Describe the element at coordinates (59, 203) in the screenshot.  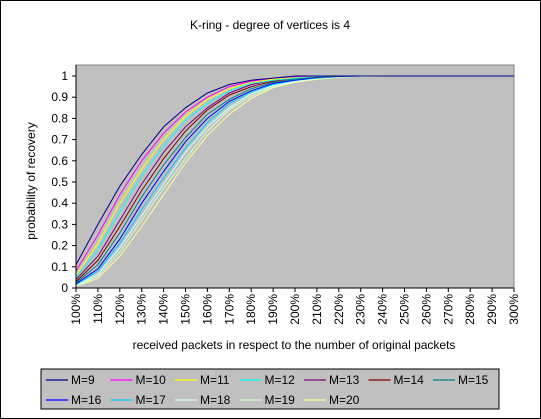
I see `y-tick-label: 0.4` at that location.